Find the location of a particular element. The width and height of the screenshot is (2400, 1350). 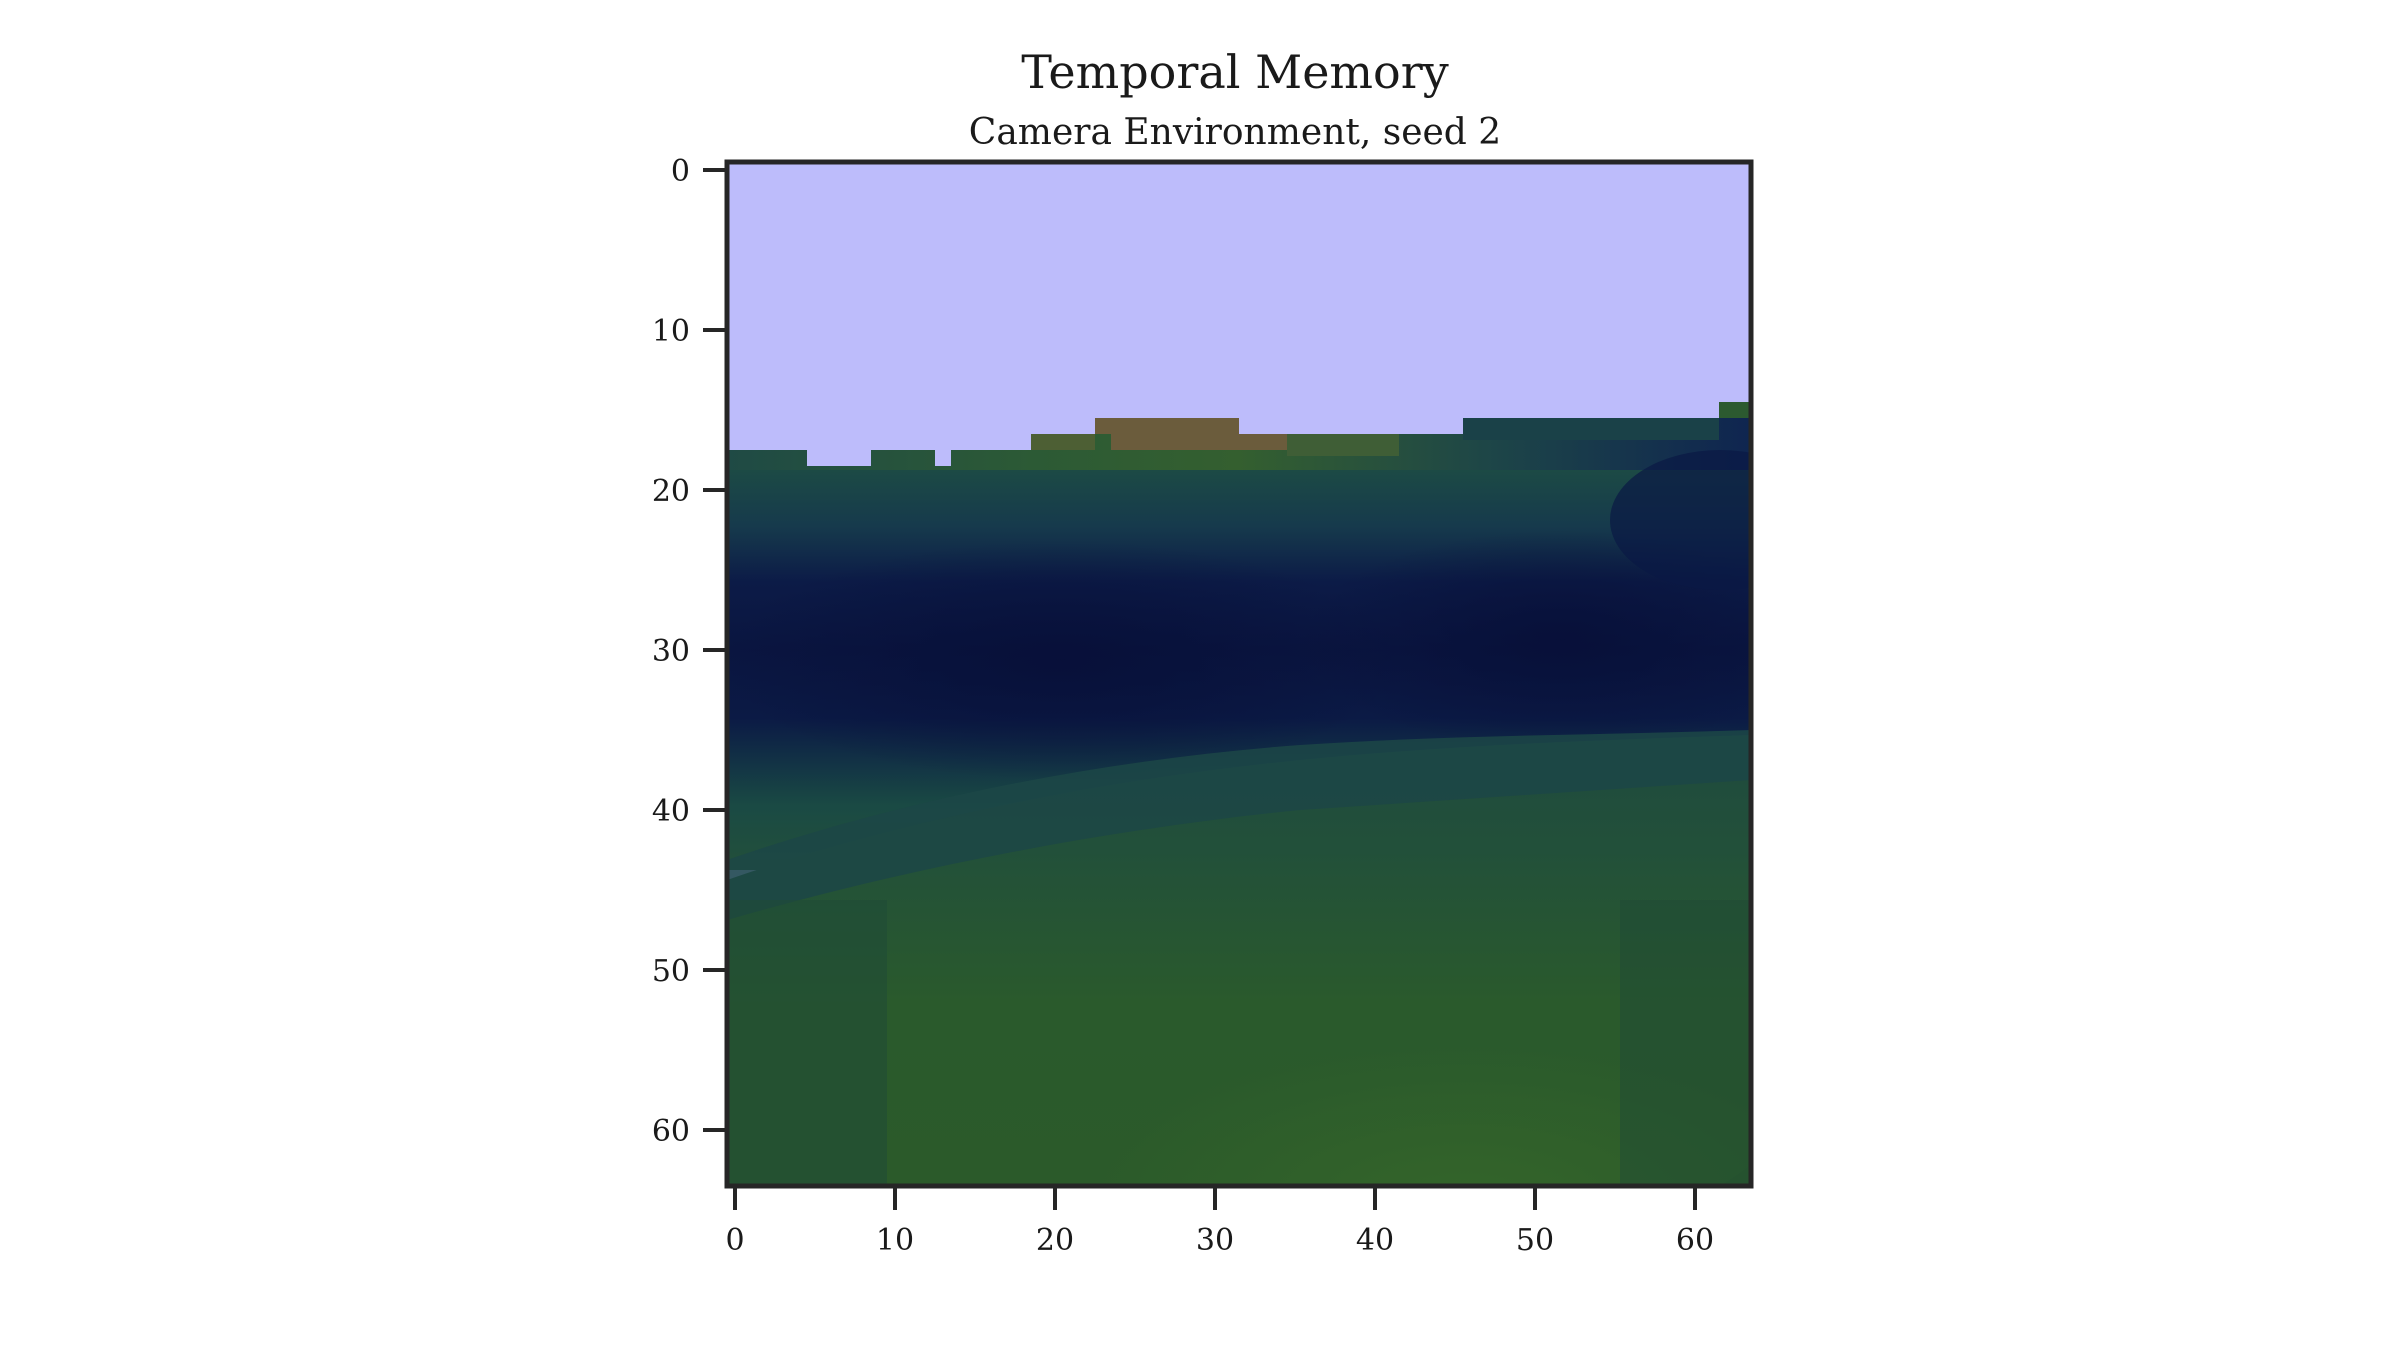

x-tick-label: 30 is located at coordinates (1215, 1240).